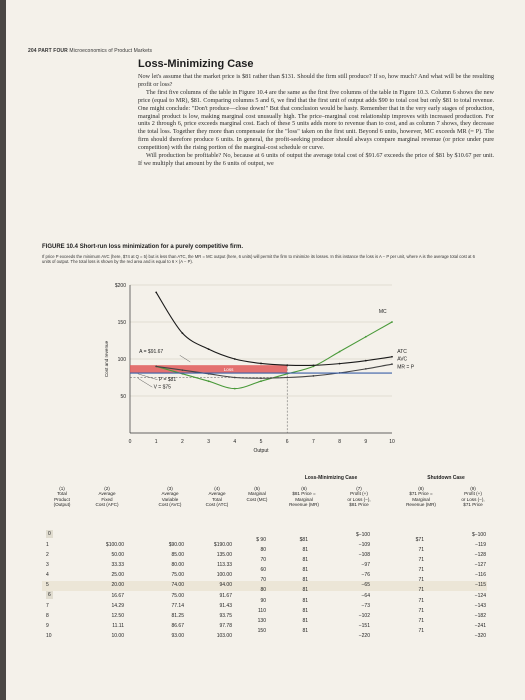 The height and width of the screenshot is (700, 525). Describe the element at coordinates (480, 565) in the screenshot. I see `profit71-cell: −127` at that location.